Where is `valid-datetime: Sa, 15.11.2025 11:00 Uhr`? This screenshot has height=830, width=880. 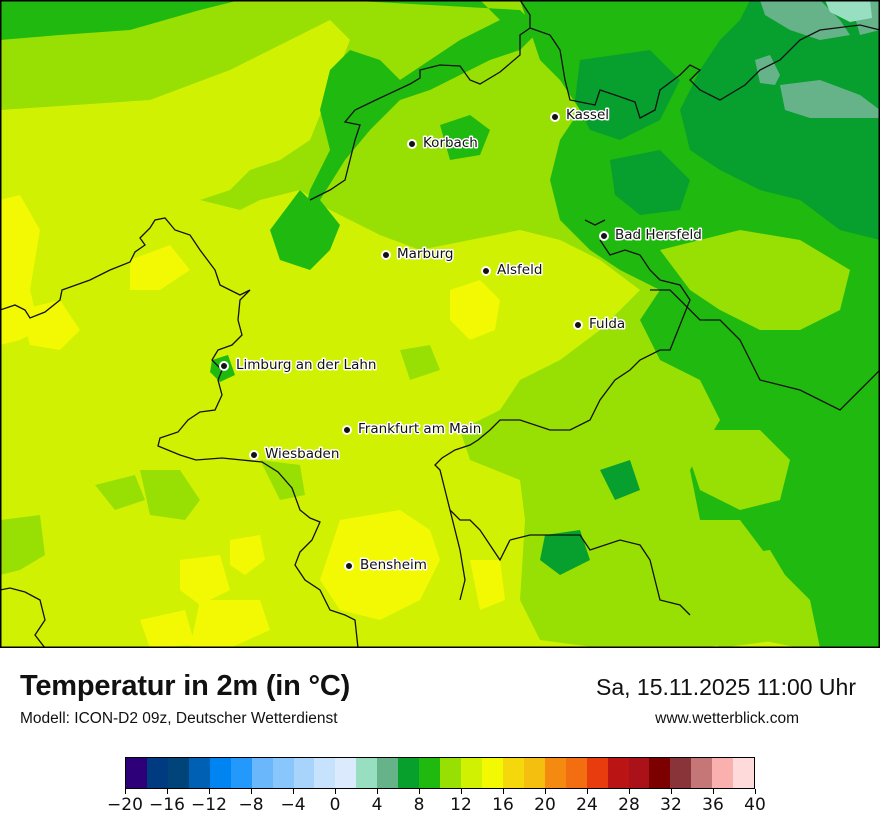
valid-datetime: Sa, 15.11.2025 11:00 Uhr is located at coordinates (725, 687).